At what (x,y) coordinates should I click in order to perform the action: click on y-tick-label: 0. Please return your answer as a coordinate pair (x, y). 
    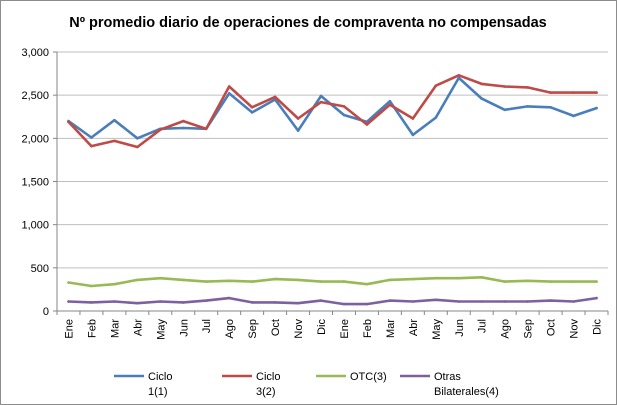
    Looking at the image, I should click on (46, 312).